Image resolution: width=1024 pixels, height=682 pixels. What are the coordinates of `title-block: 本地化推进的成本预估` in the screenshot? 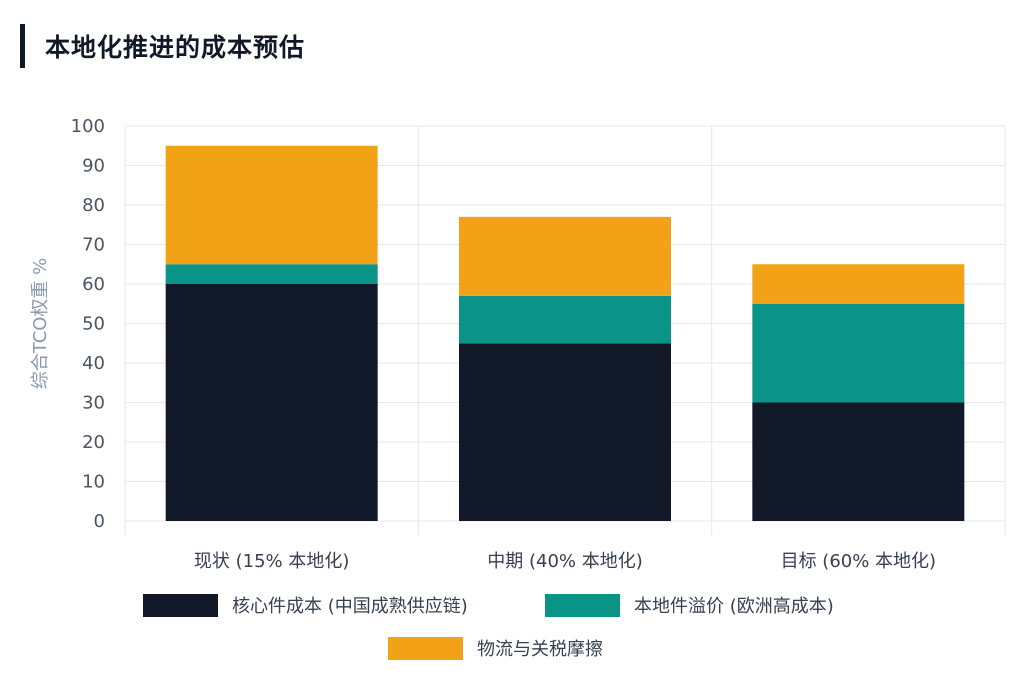 It's located at (162, 46).